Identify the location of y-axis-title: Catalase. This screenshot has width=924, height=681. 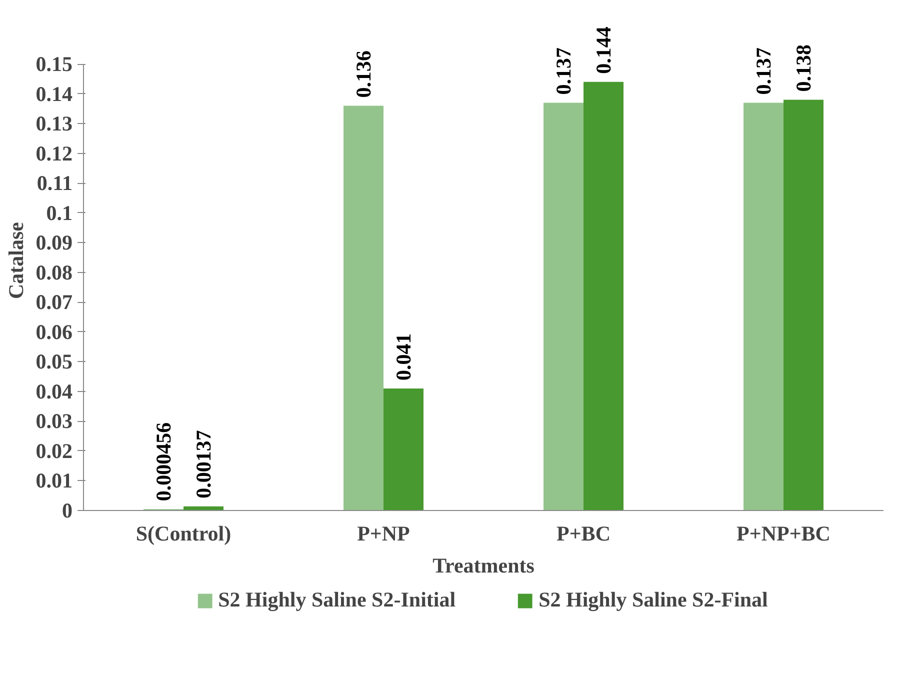
(16, 260).